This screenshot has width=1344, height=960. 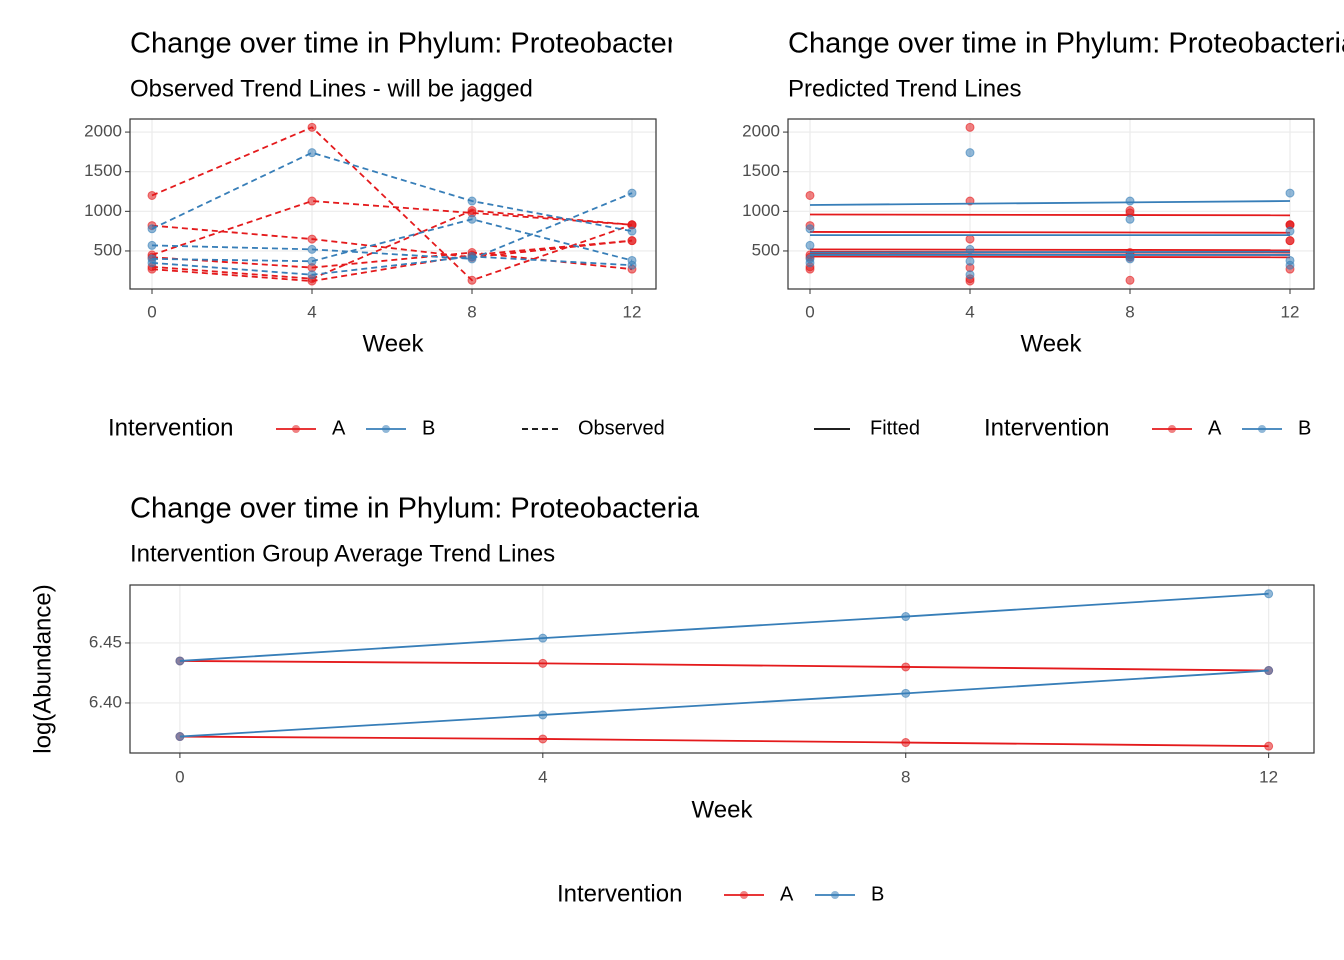 I want to click on legend-label: Fitted, so click(x=895, y=428).